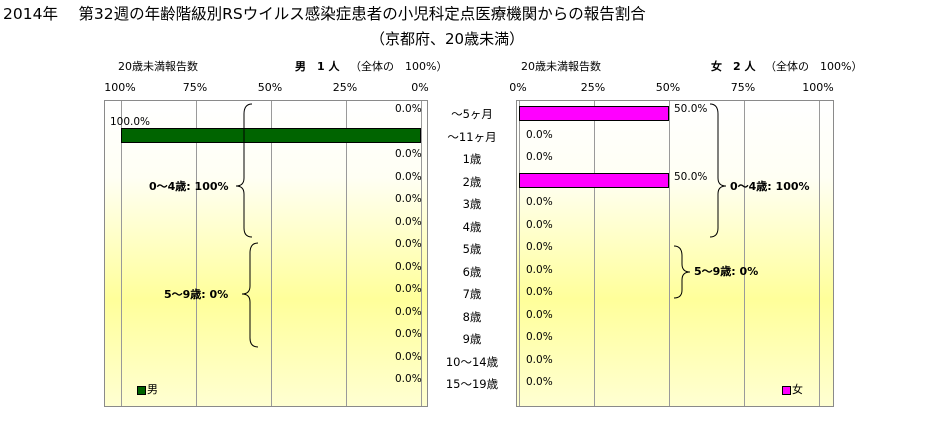  I want to click on age-label: 9歳, so click(472, 339).